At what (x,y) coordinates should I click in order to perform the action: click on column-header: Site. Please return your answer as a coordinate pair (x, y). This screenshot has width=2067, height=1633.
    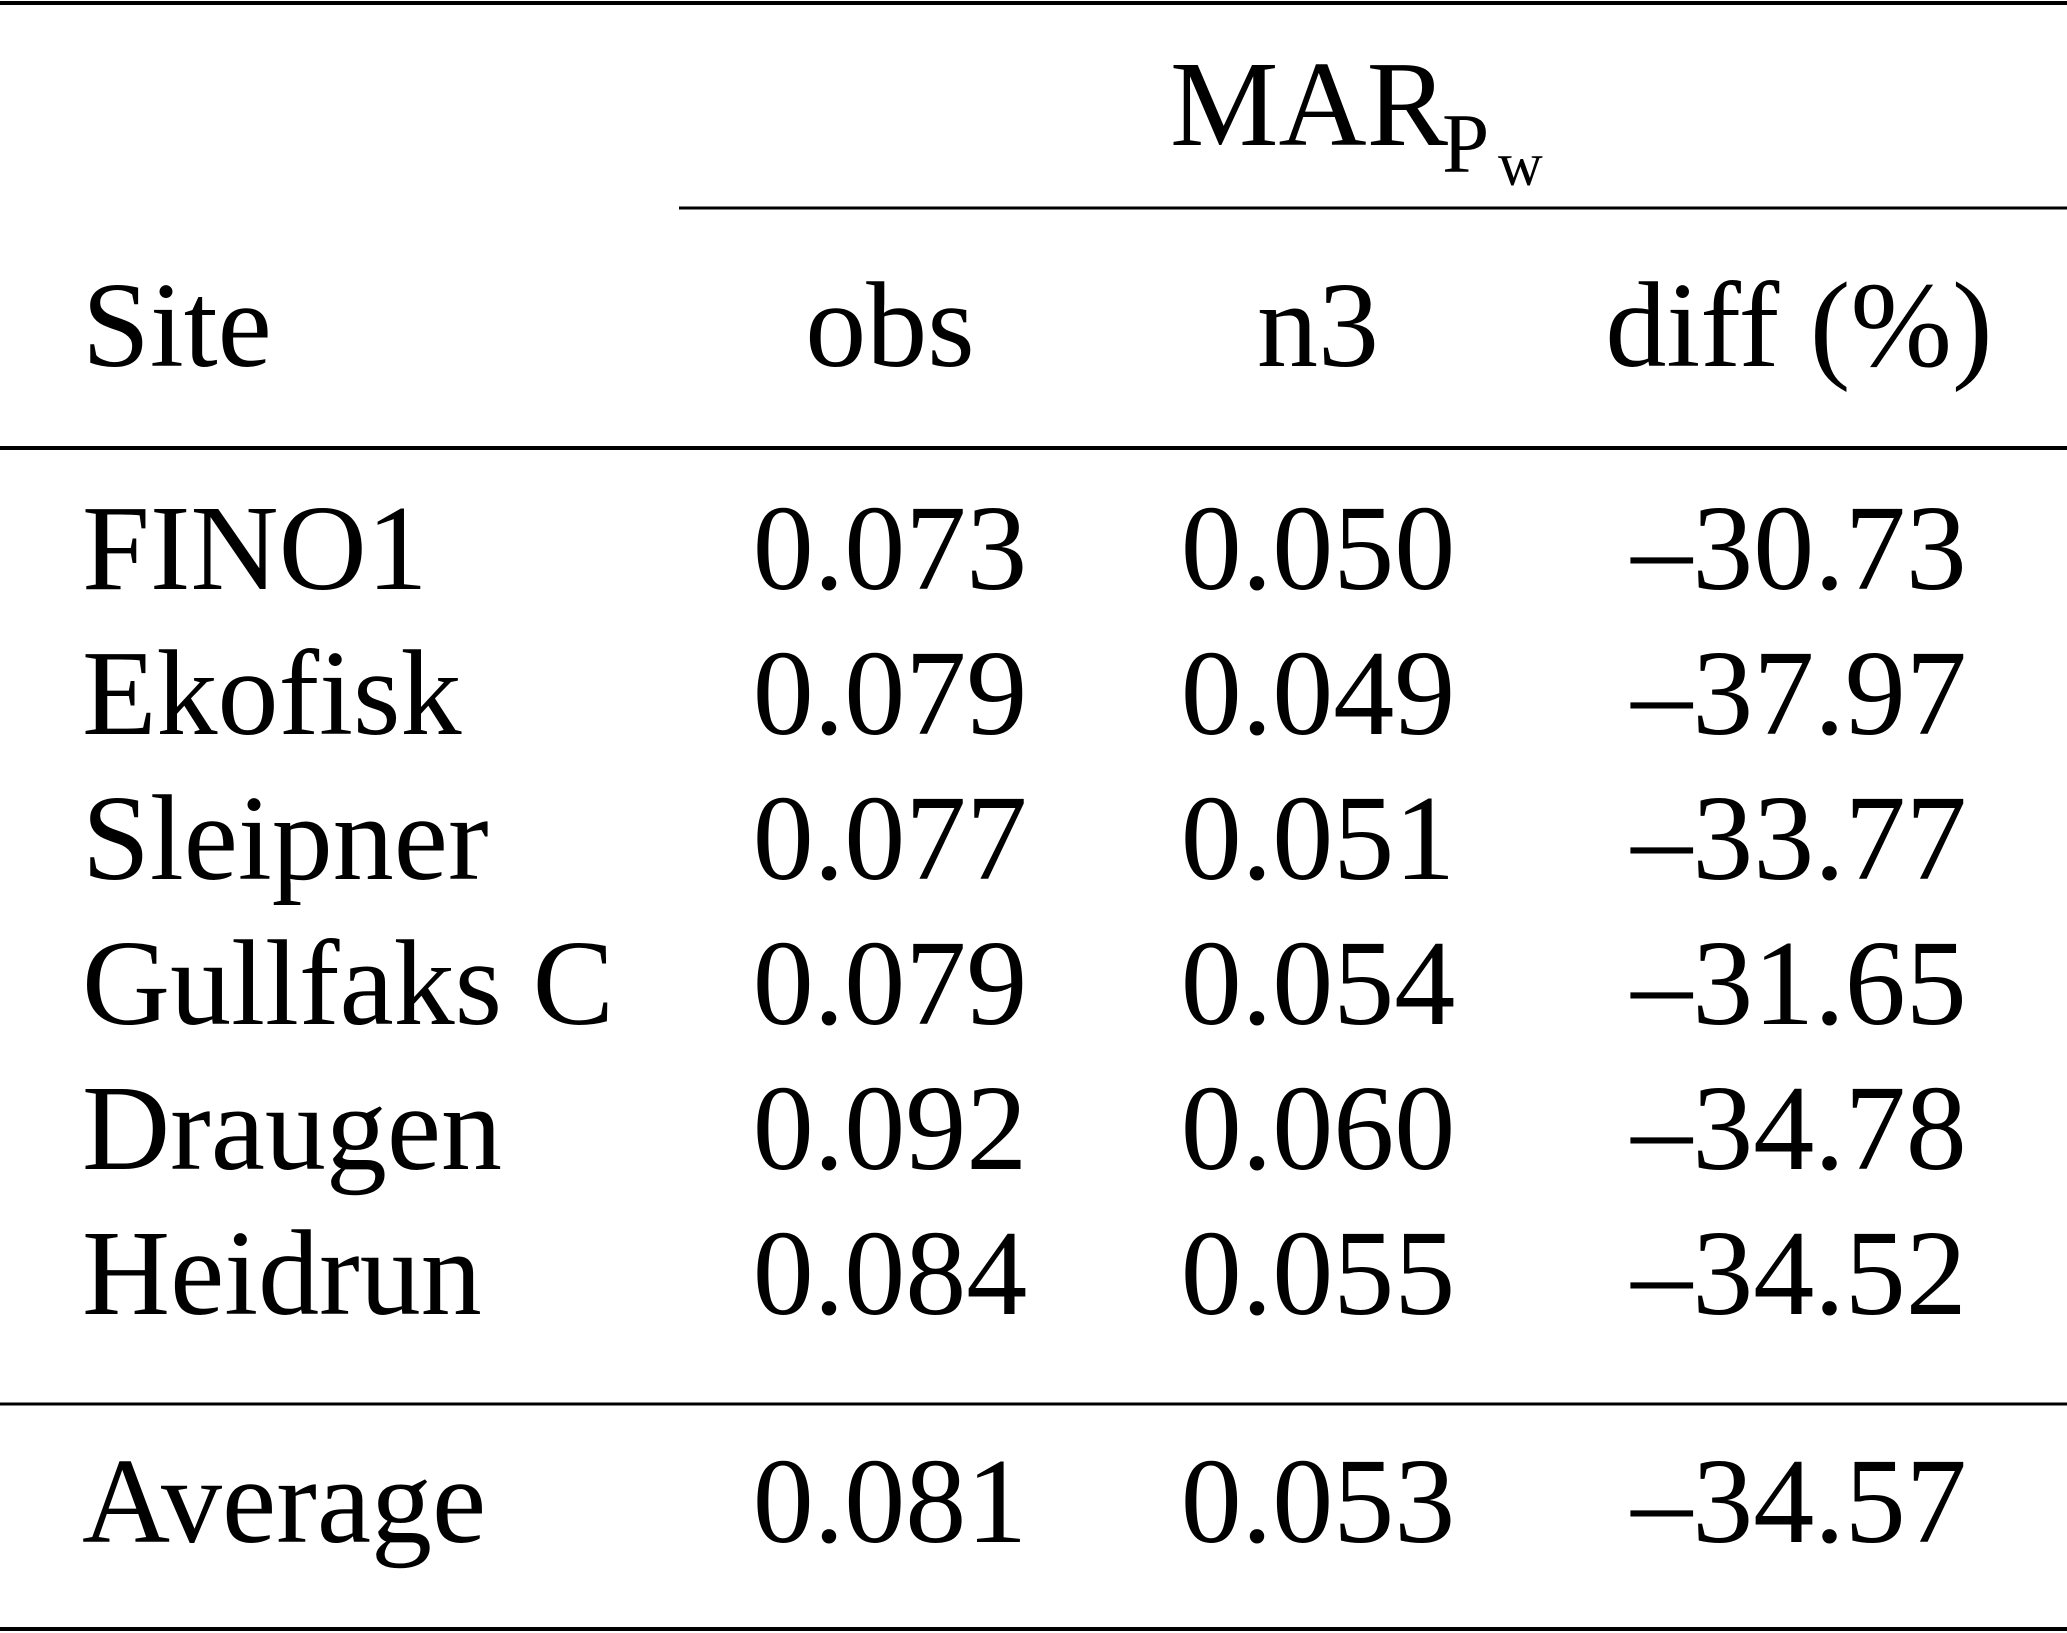
    Looking at the image, I should click on (177, 325).